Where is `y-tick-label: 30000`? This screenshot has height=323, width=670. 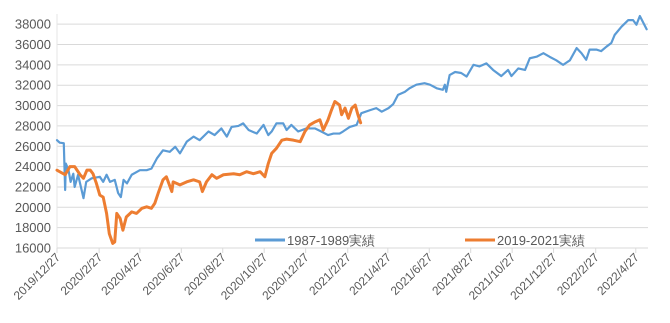
y-tick-label: 30000 is located at coordinates (32, 106).